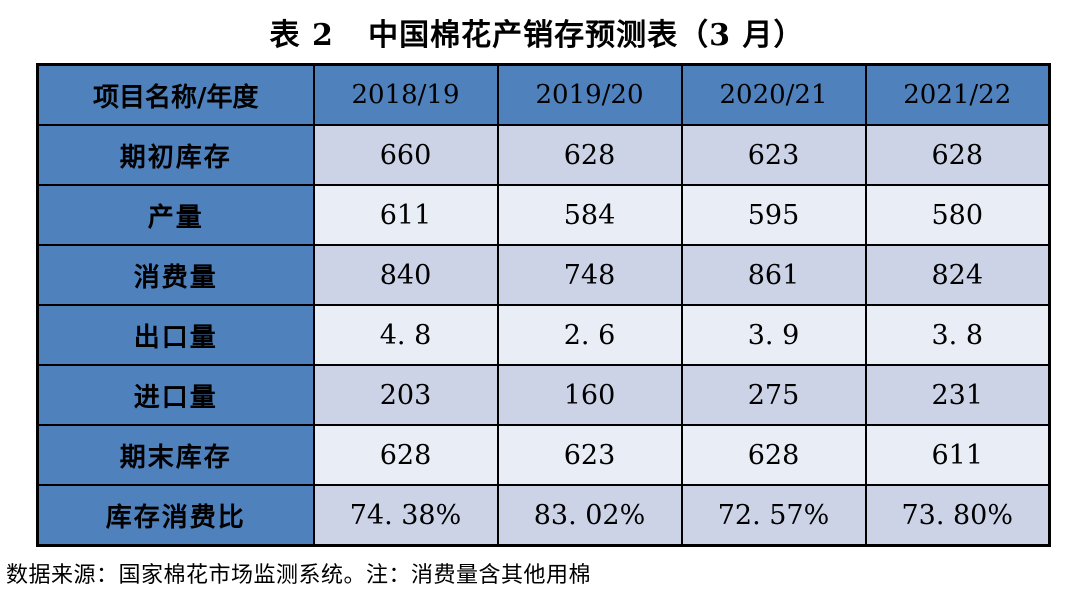 The width and height of the screenshot is (1074, 614). Describe the element at coordinates (405, 155) in the screenshot. I see `value-cell: 660` at that location.